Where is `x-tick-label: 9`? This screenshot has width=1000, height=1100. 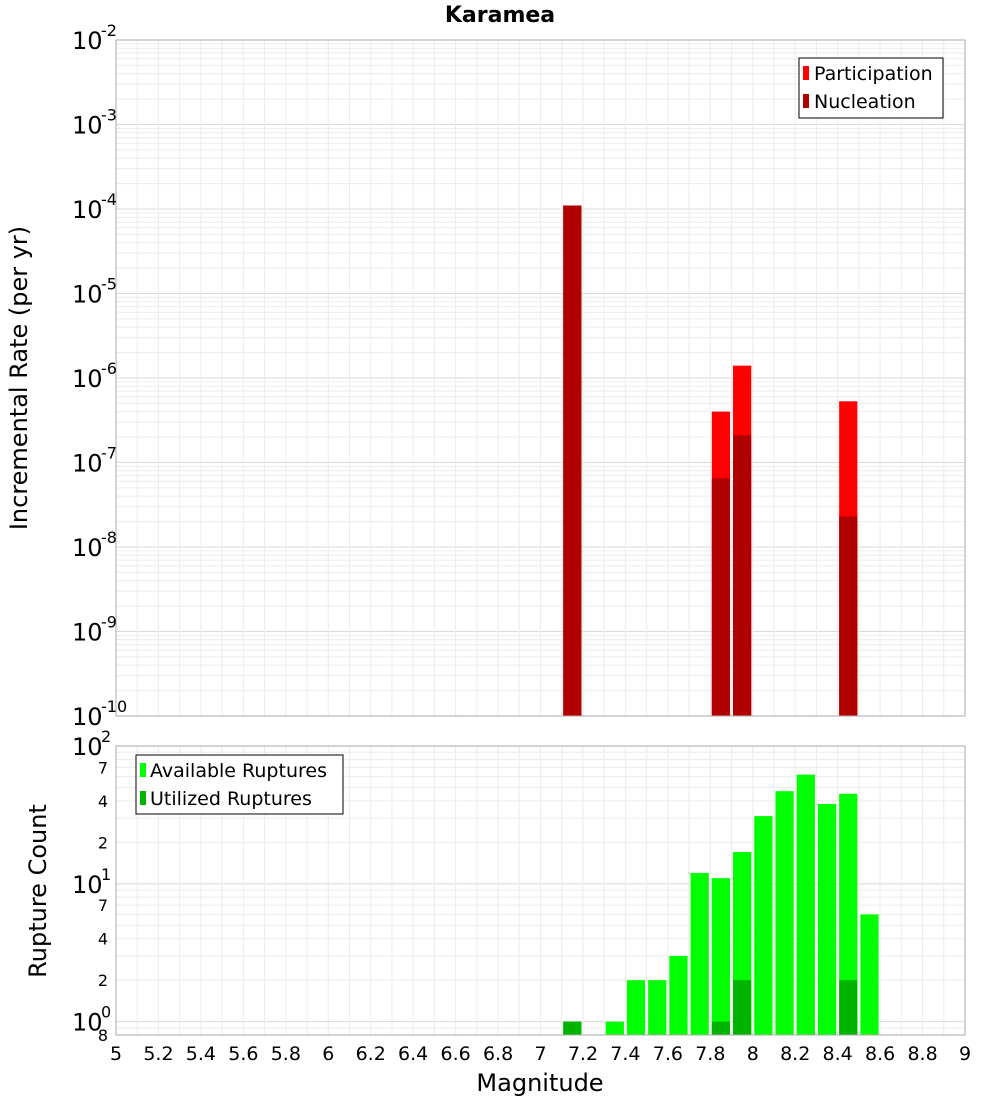
x-tick-label: 9 is located at coordinates (965, 1054).